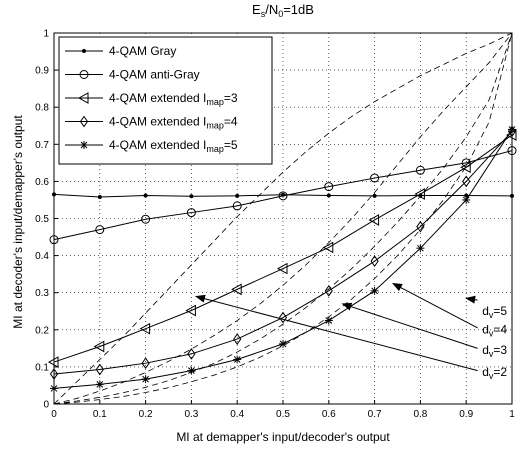 The width and height of the screenshot is (521, 452). I want to click on annotation-label: dv=4, so click(494, 331).